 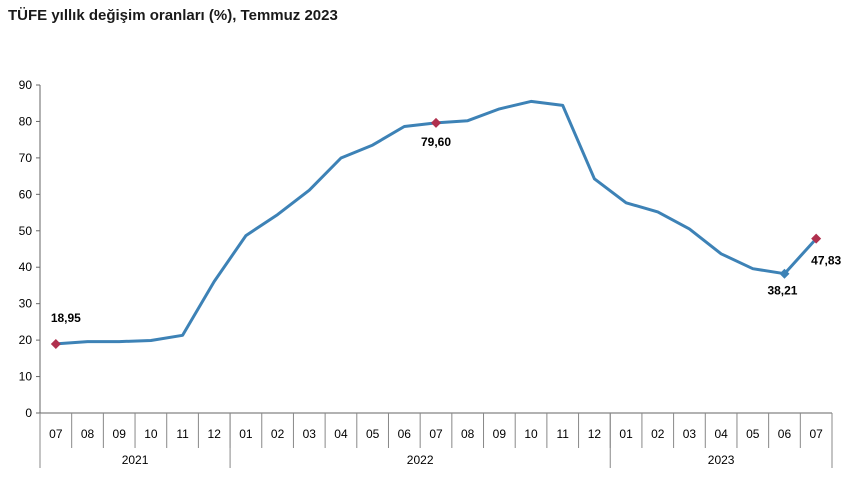 I want to click on y-tick-label: 60, so click(x=26, y=194).